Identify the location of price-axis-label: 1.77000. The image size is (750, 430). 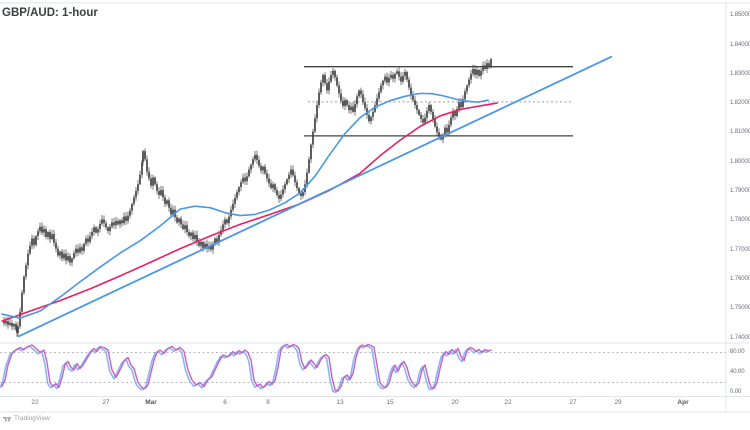
(740, 249).